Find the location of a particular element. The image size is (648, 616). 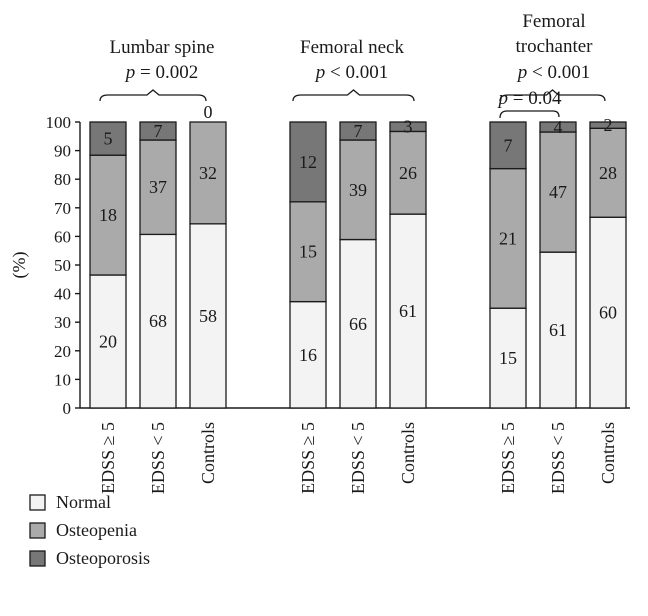

data-label: 21 is located at coordinates (508, 238).